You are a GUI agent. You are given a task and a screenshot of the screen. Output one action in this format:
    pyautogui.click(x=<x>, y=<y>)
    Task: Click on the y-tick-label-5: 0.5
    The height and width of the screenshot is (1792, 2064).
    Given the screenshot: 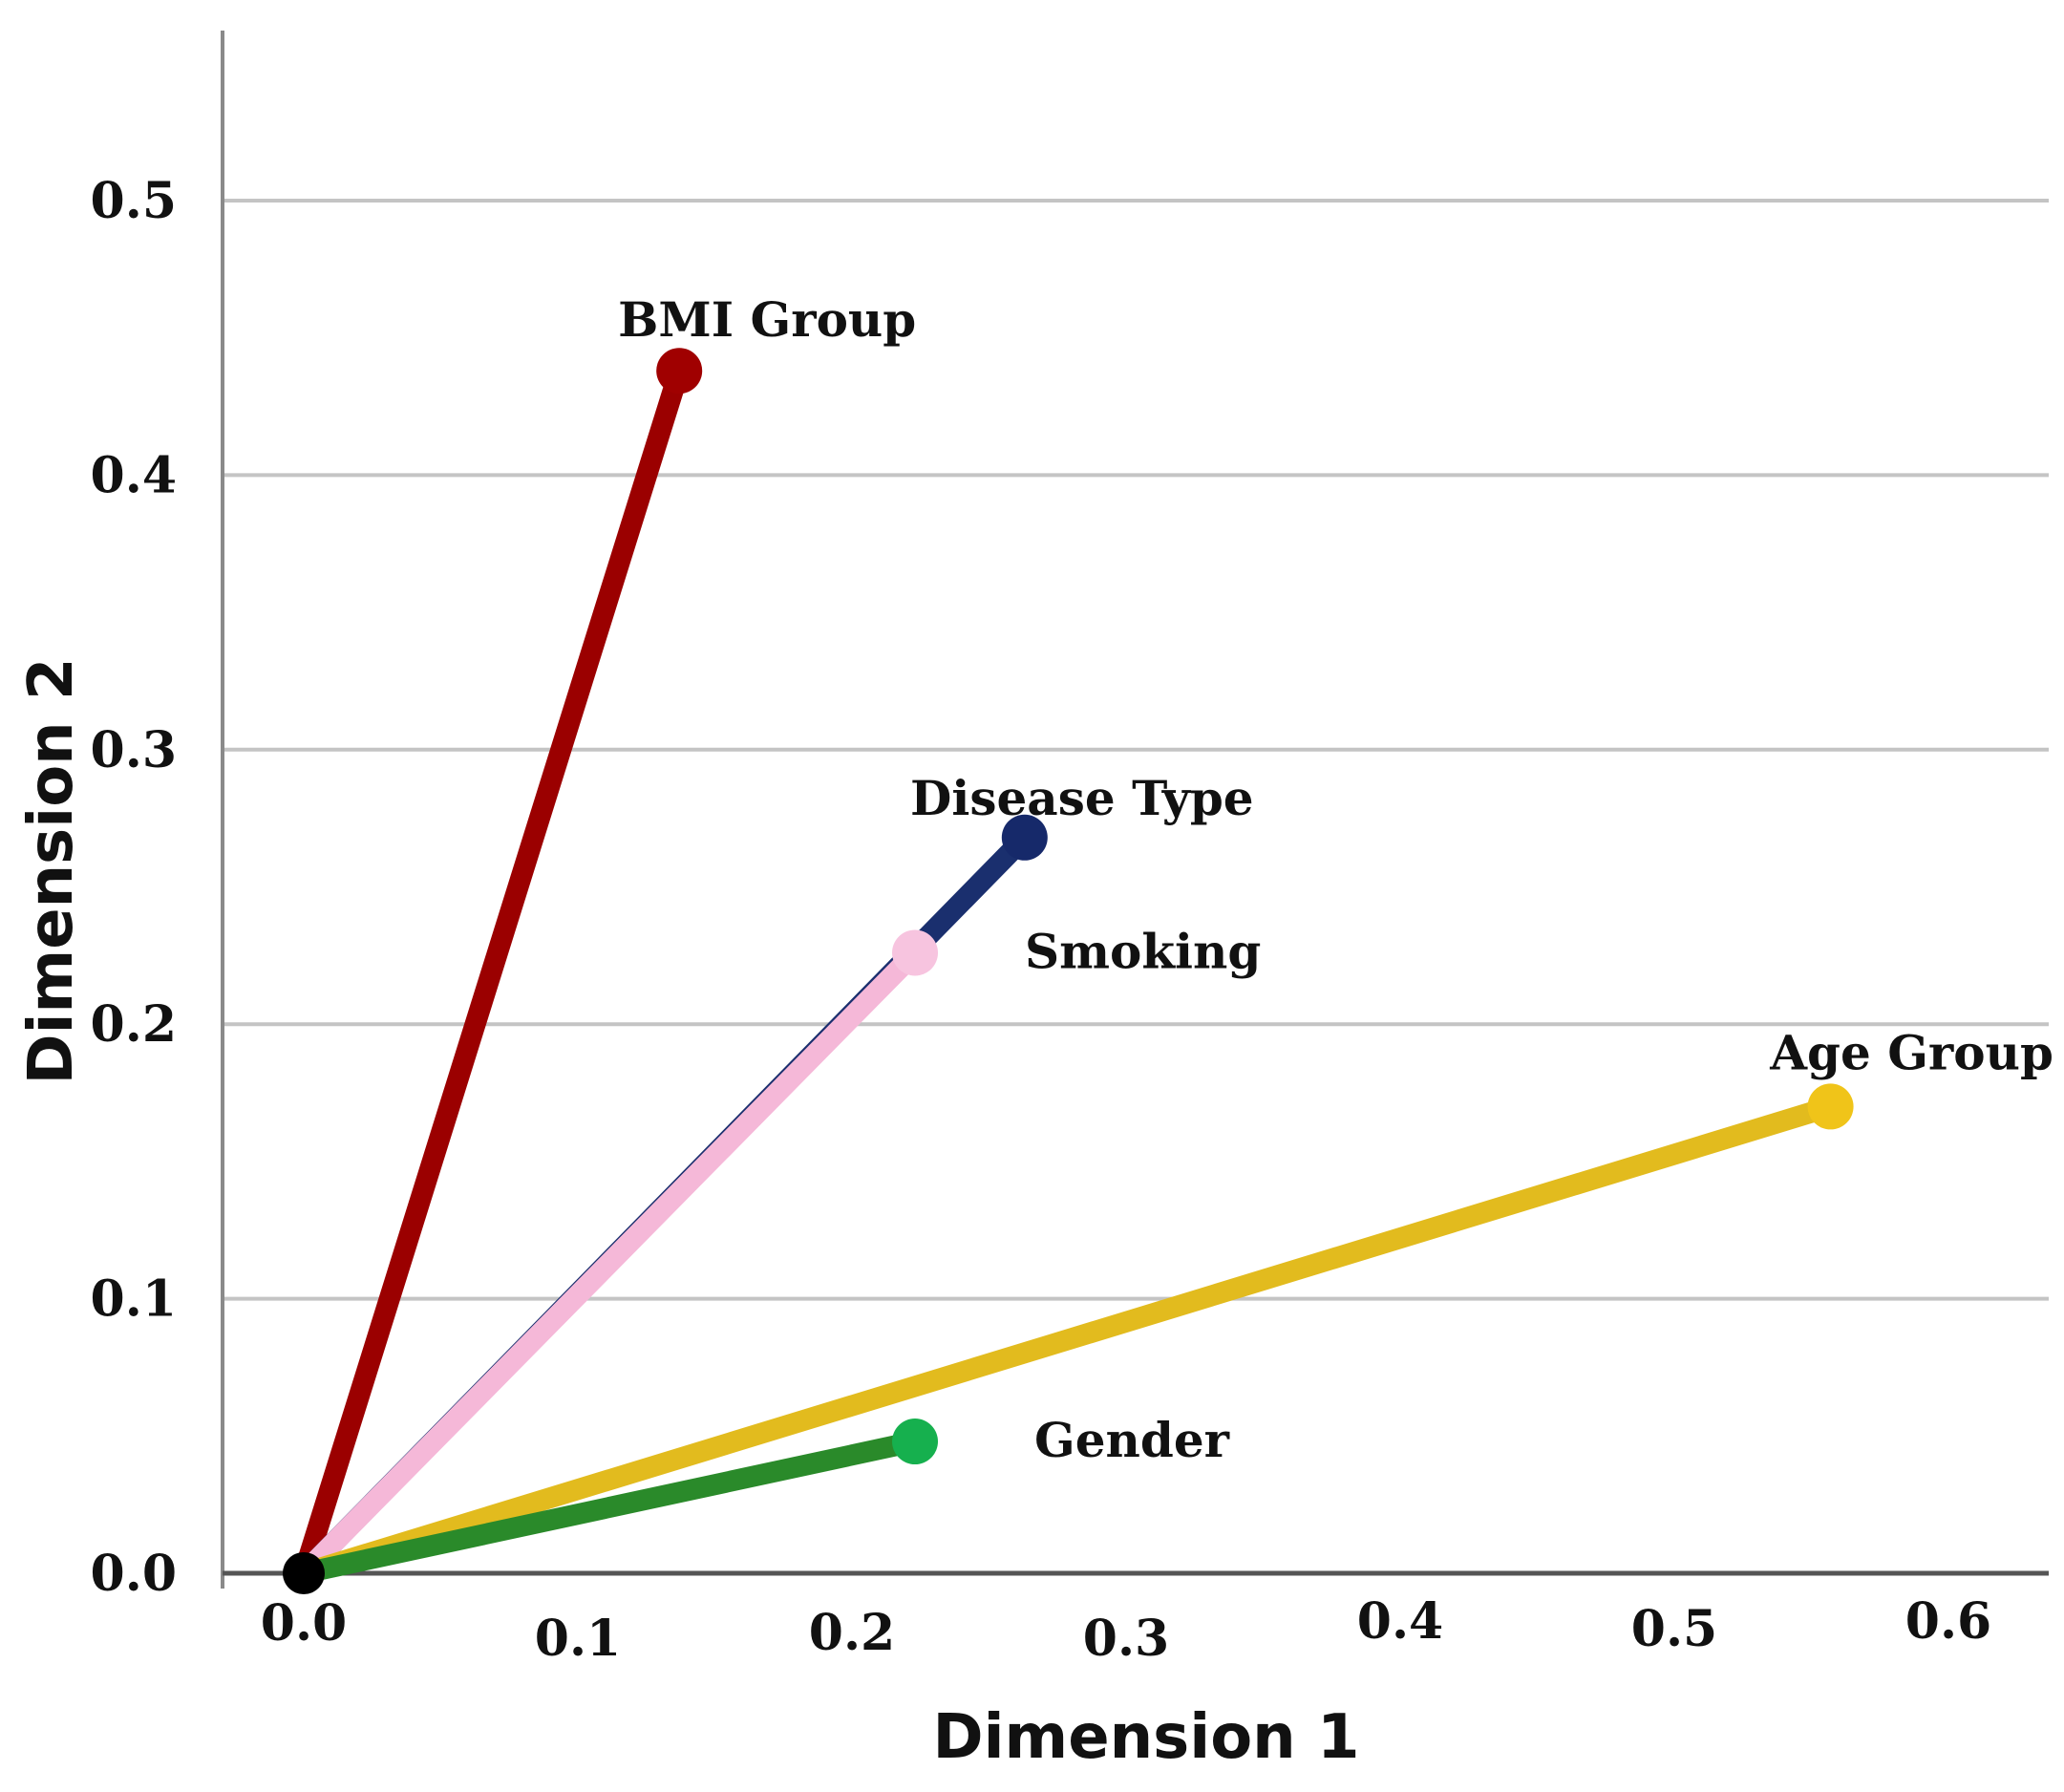 What is the action you would take?
    pyautogui.click(x=134, y=201)
    